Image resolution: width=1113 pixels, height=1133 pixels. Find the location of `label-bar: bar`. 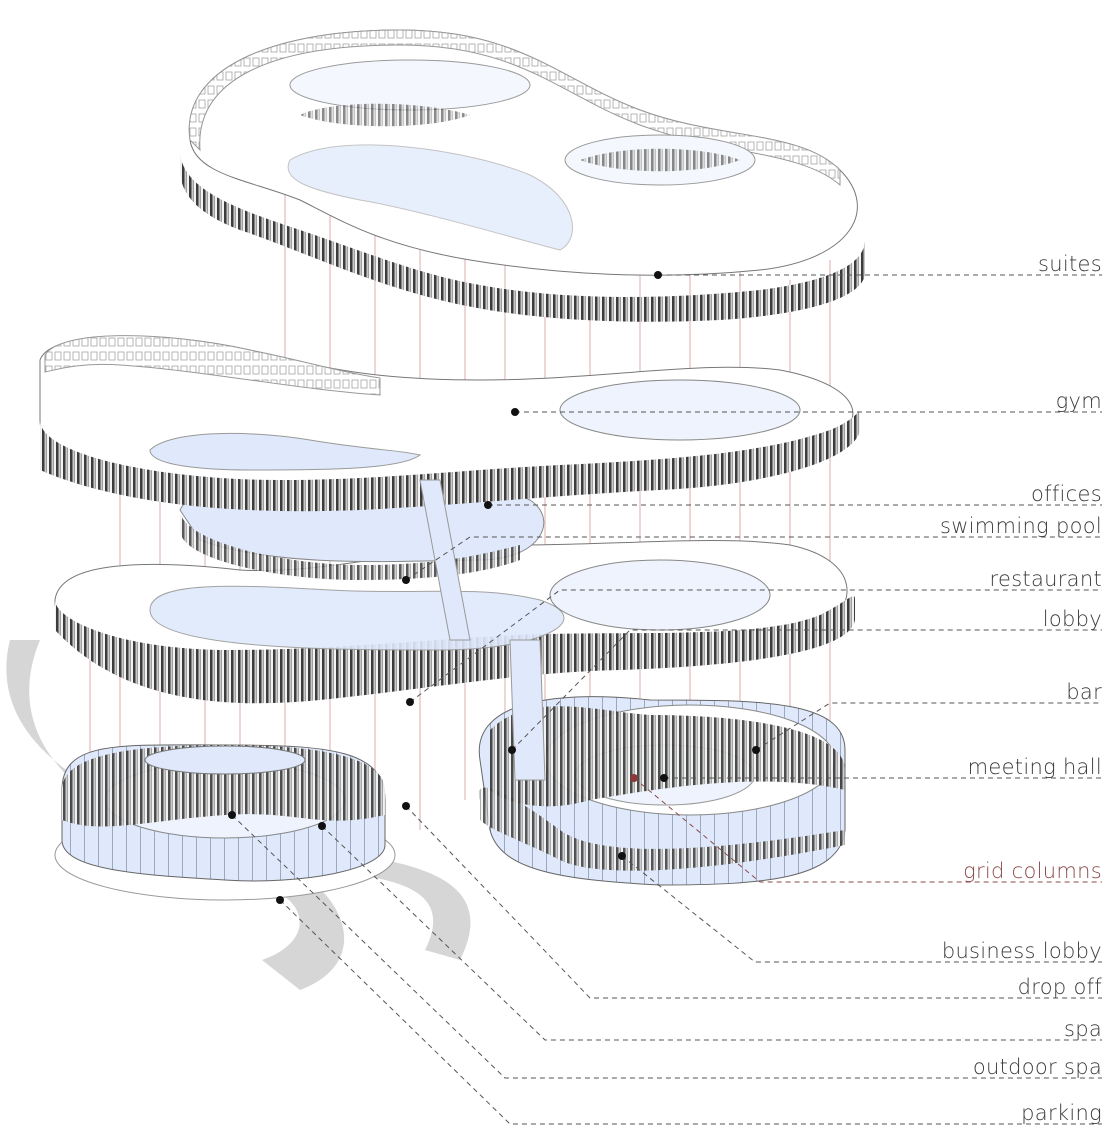

label-bar: bar is located at coordinates (1084, 692).